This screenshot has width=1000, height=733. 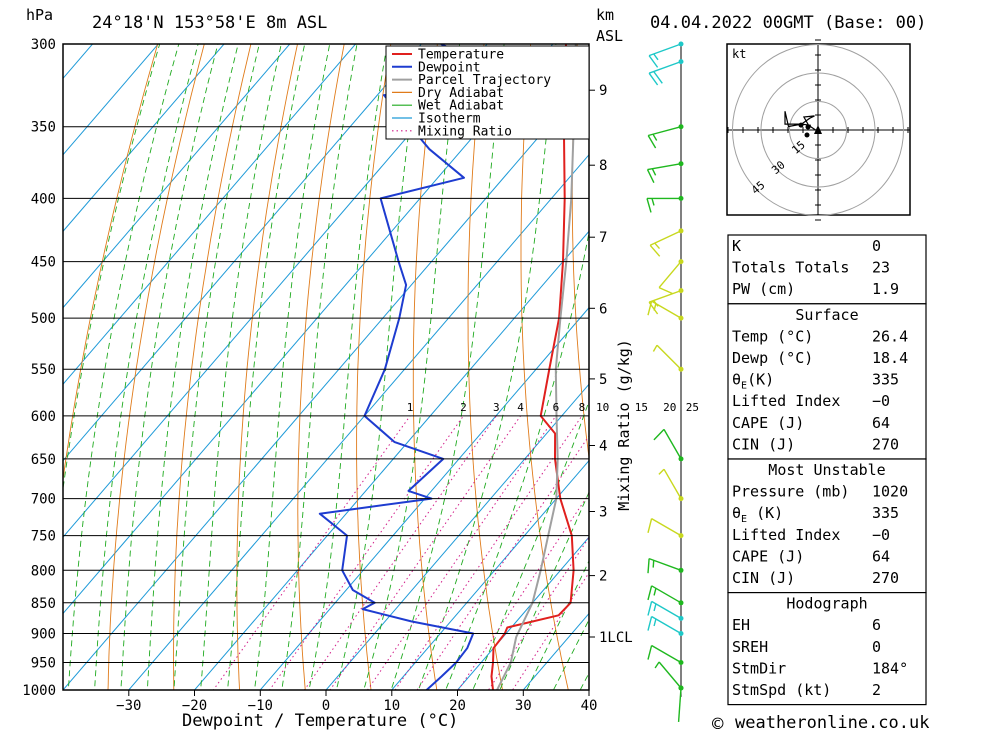 I want to click on km-tick-label: 4, so click(x=603, y=447).